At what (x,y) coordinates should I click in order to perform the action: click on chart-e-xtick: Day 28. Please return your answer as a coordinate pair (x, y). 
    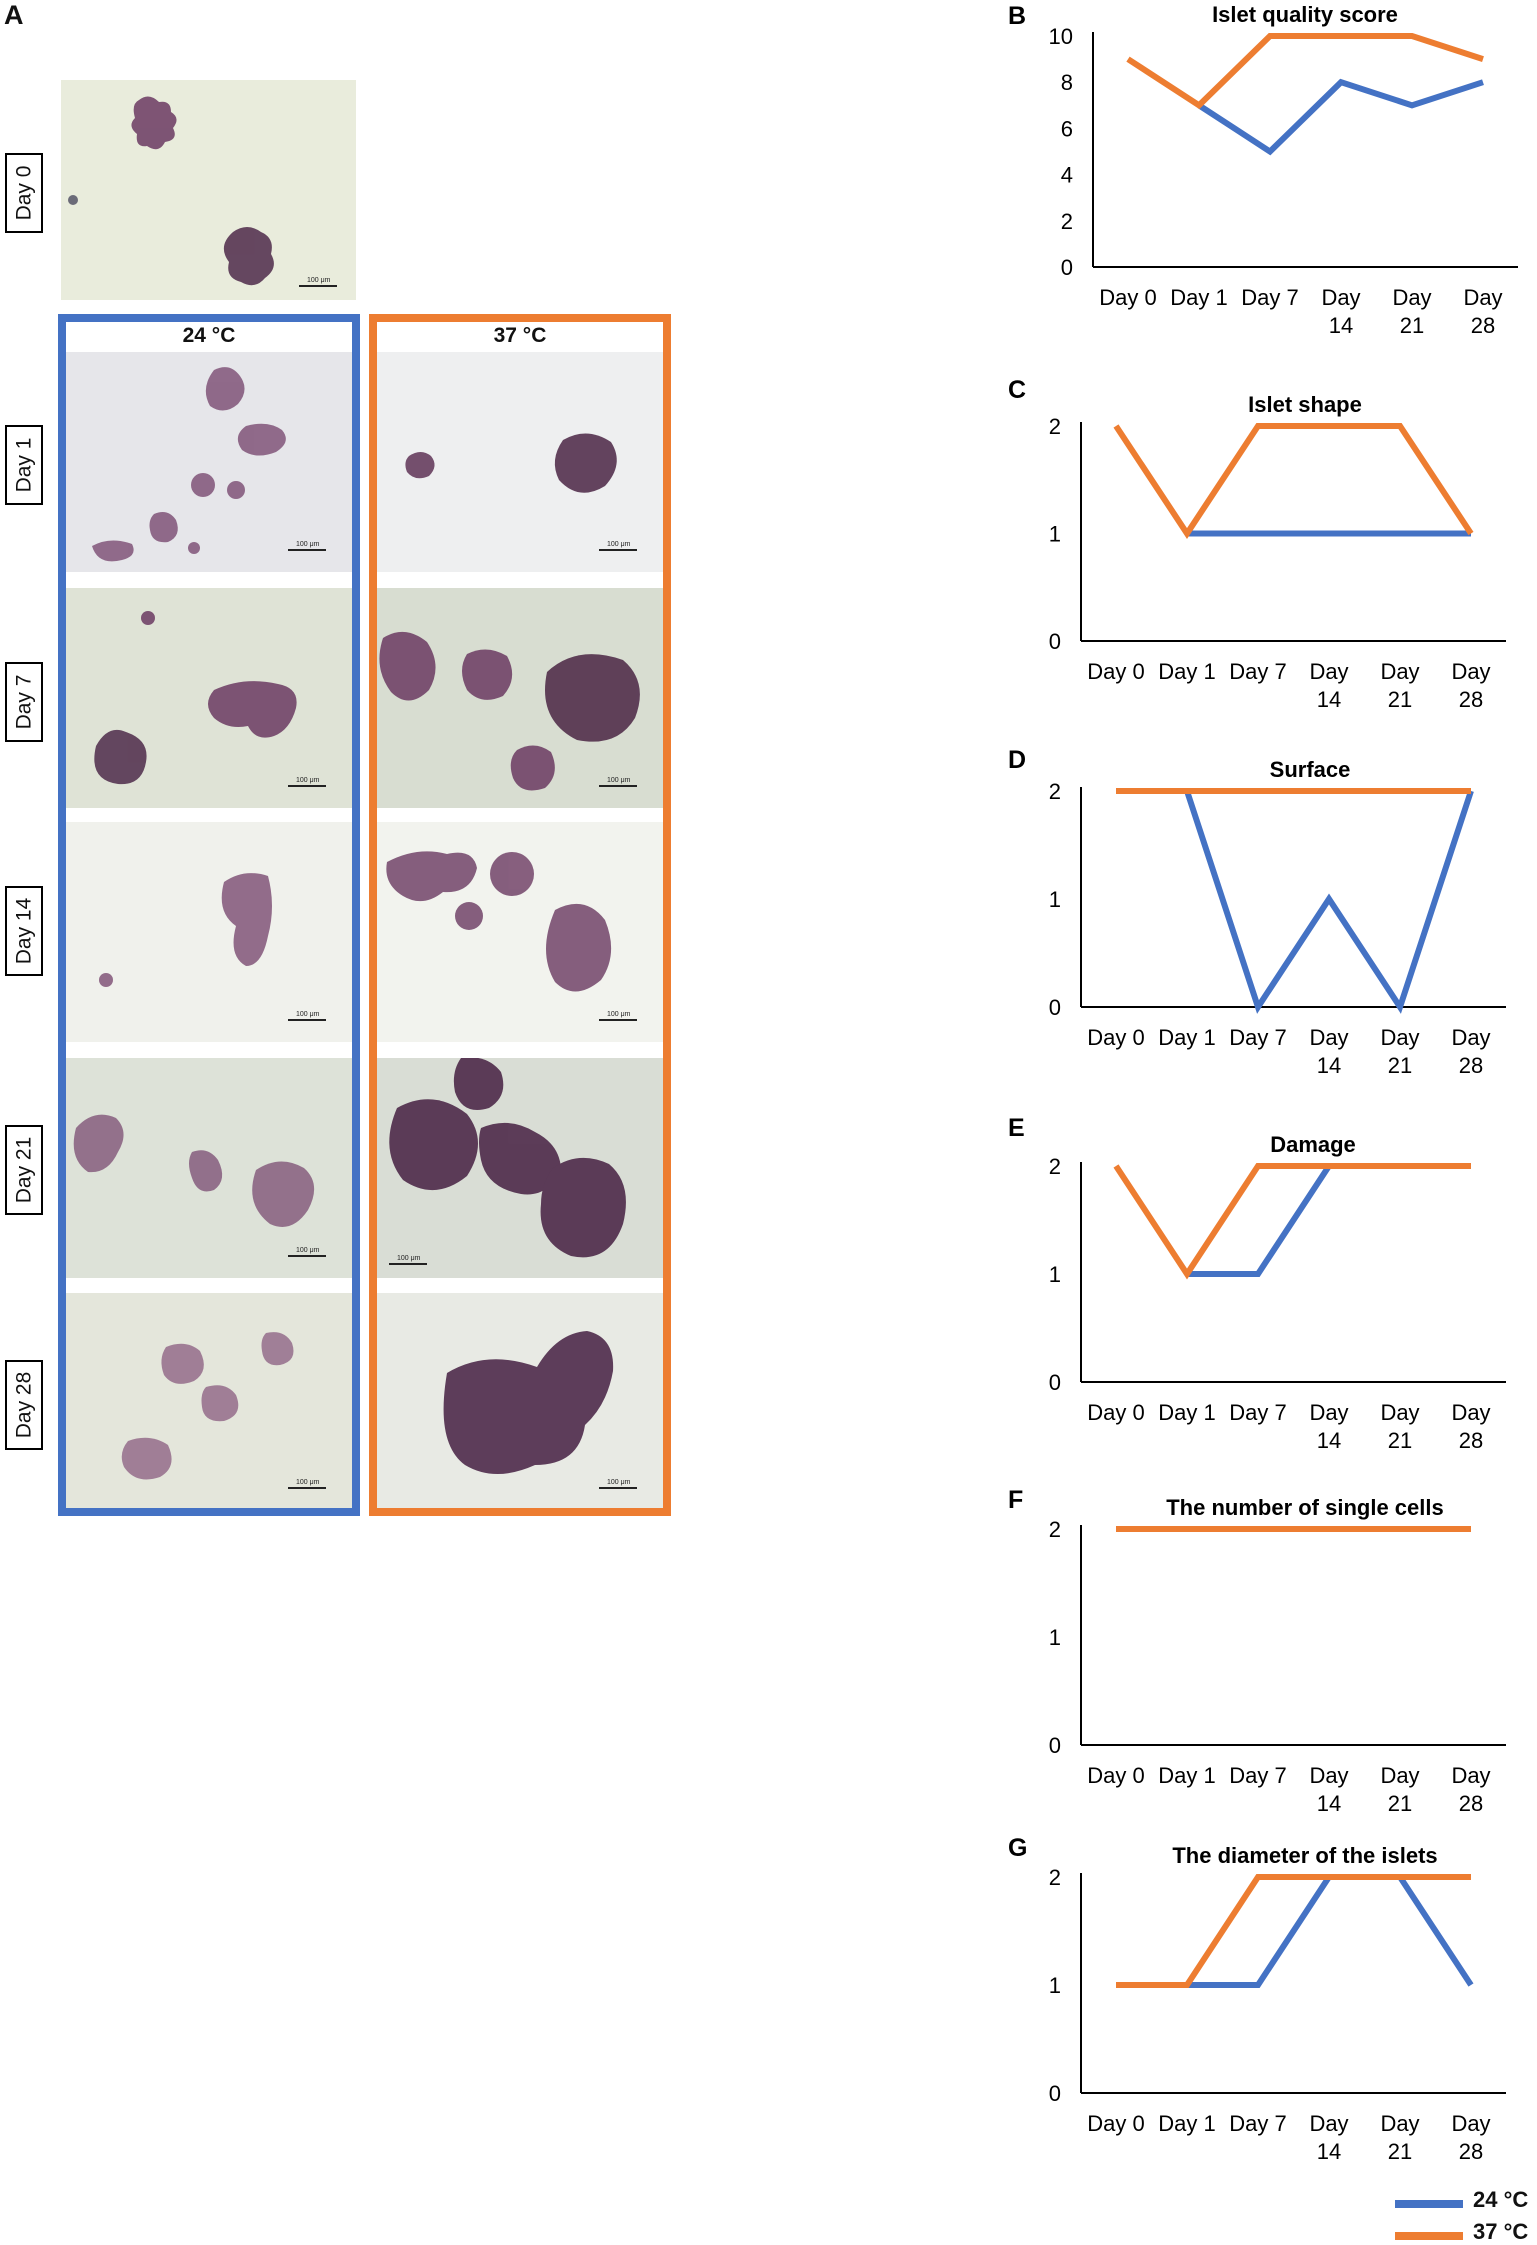
    Looking at the image, I should click on (1470, 1426).